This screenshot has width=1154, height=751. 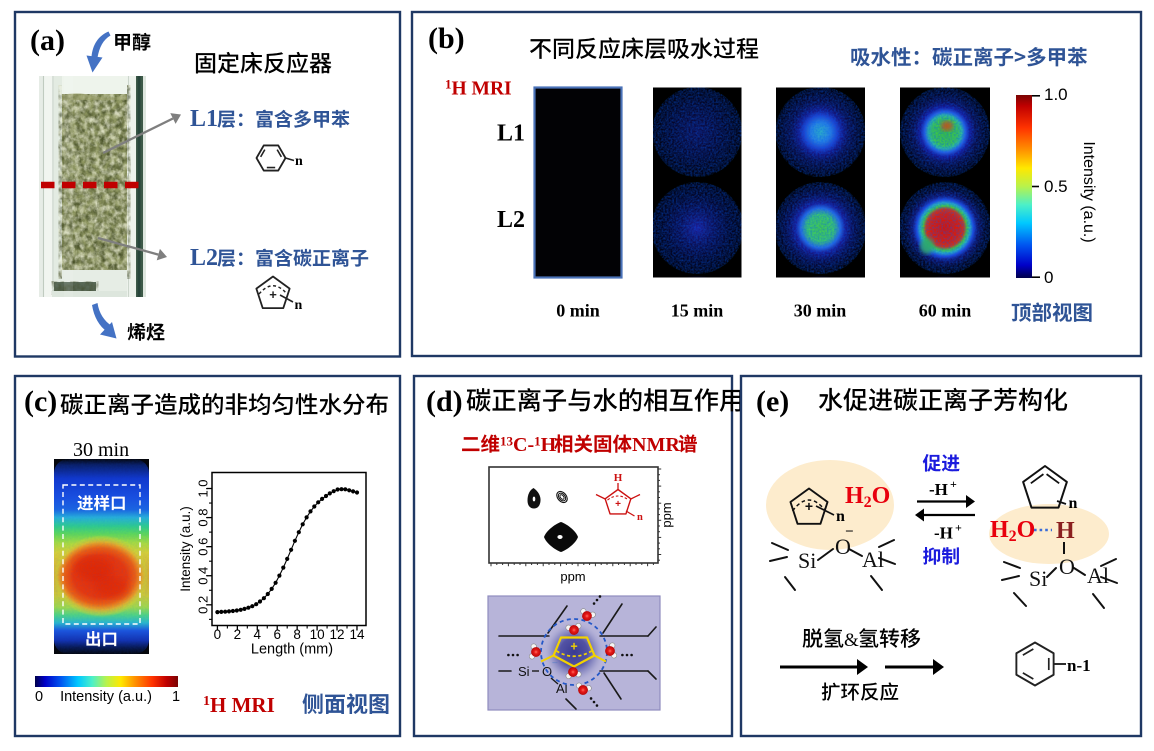 I want to click on svg-text: 8, so click(x=297, y=634).